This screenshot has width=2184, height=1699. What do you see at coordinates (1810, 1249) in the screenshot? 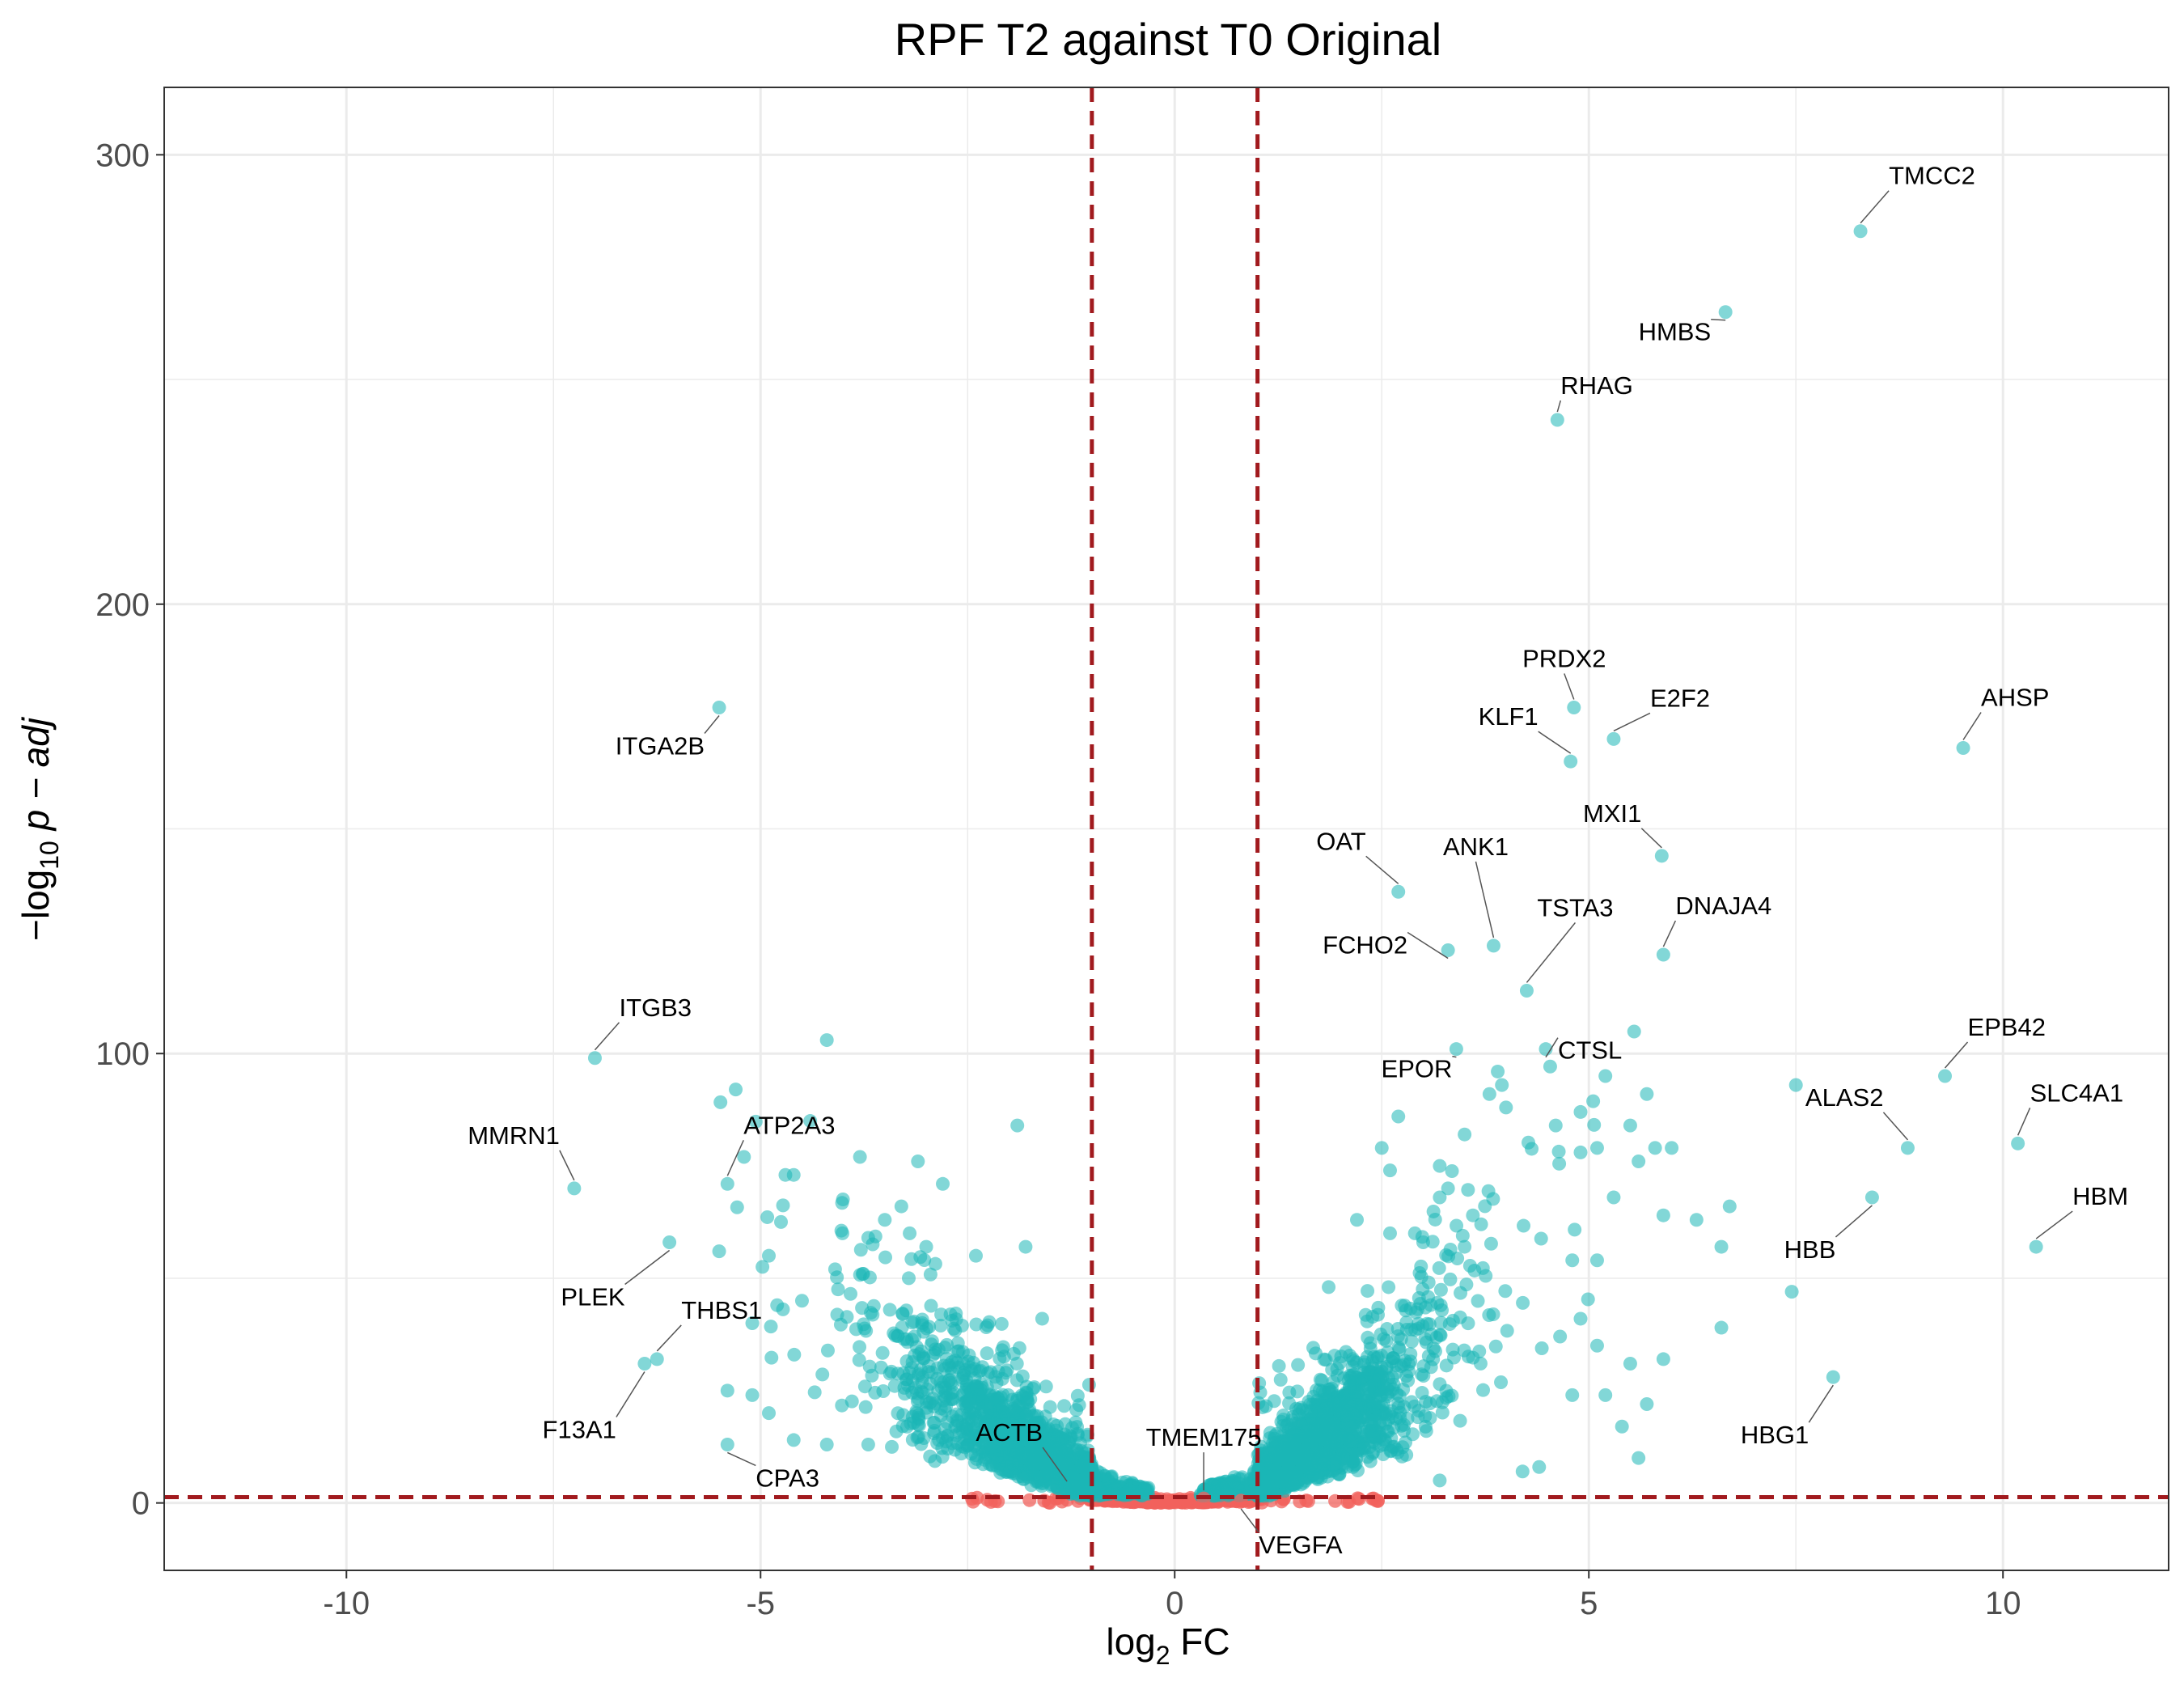
I see `gene-label-hbb: HBB` at bounding box center [1810, 1249].